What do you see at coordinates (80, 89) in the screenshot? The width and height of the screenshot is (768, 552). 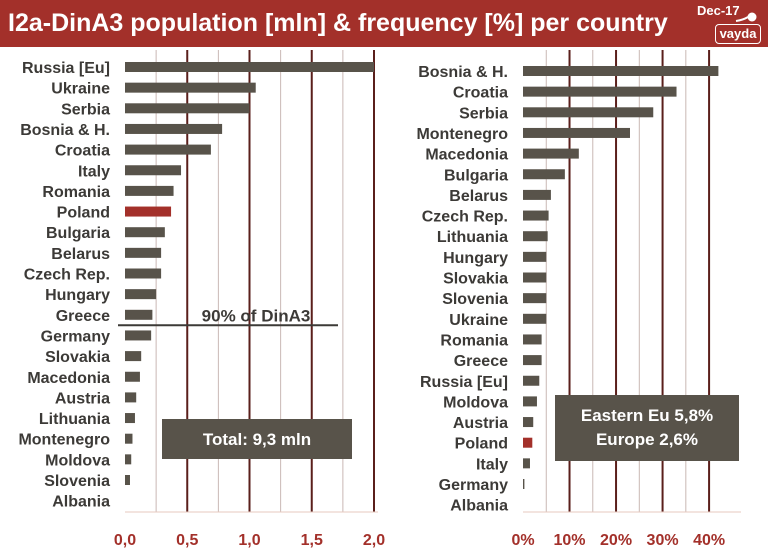 I see `category-label-ukraine: Ukraine` at bounding box center [80, 89].